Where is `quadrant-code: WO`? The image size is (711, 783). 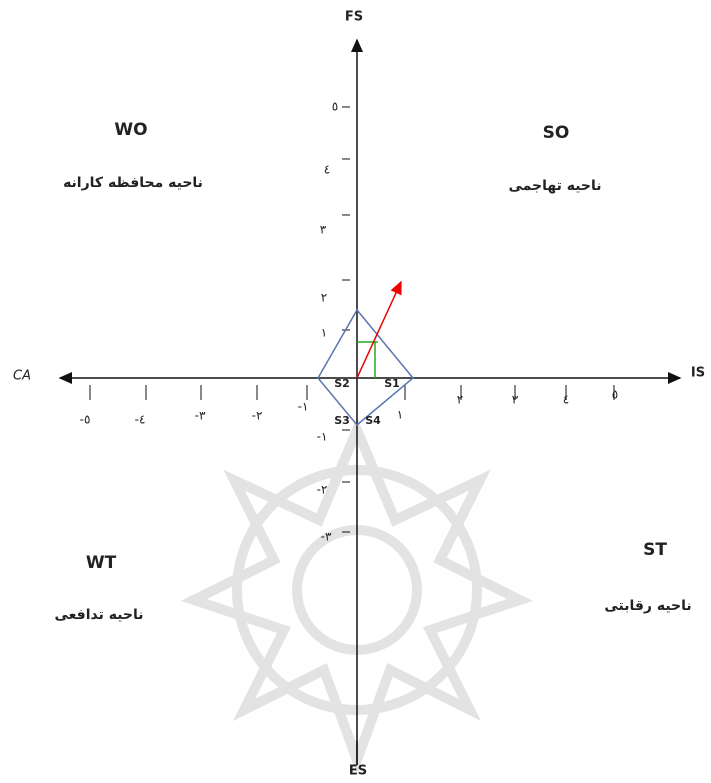 quadrant-code: WO is located at coordinates (130, 130).